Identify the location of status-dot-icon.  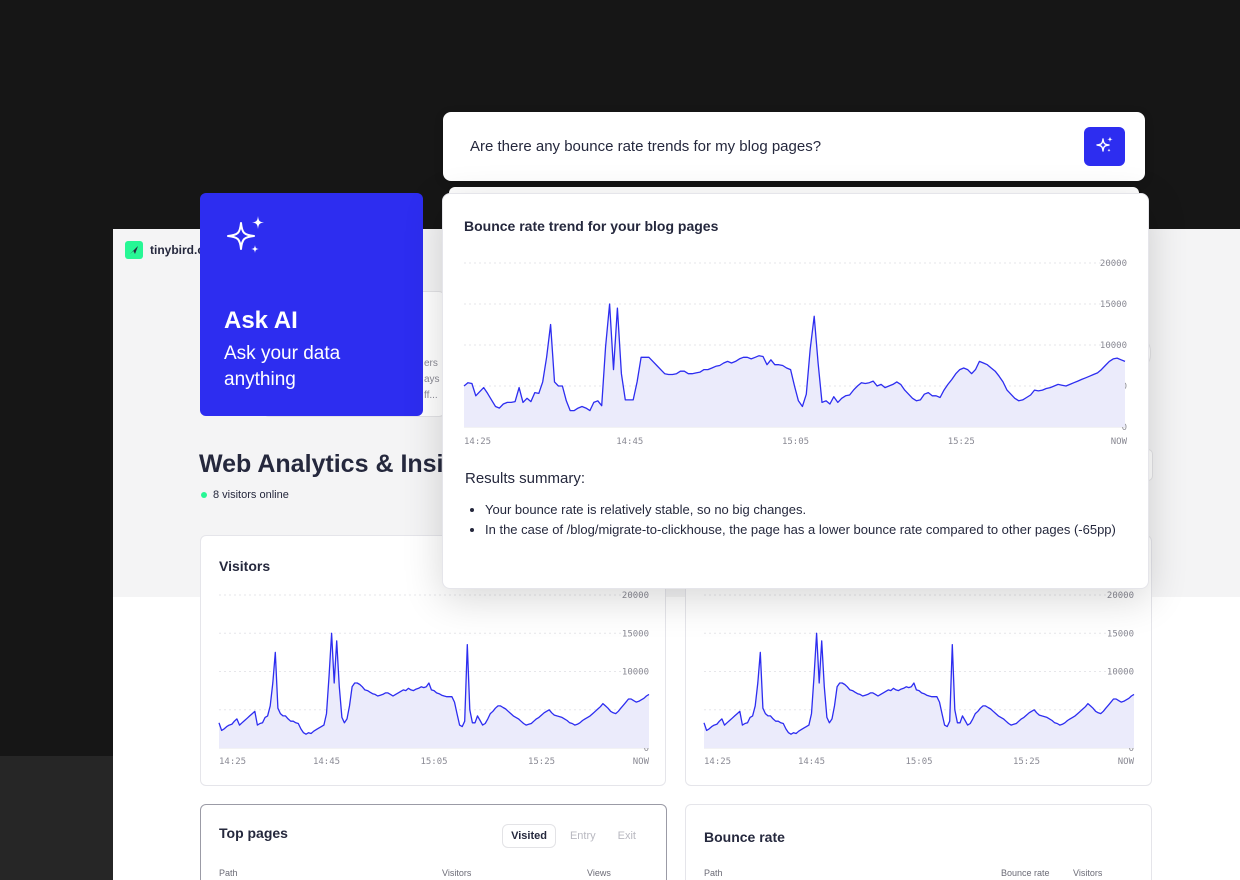
(204, 495).